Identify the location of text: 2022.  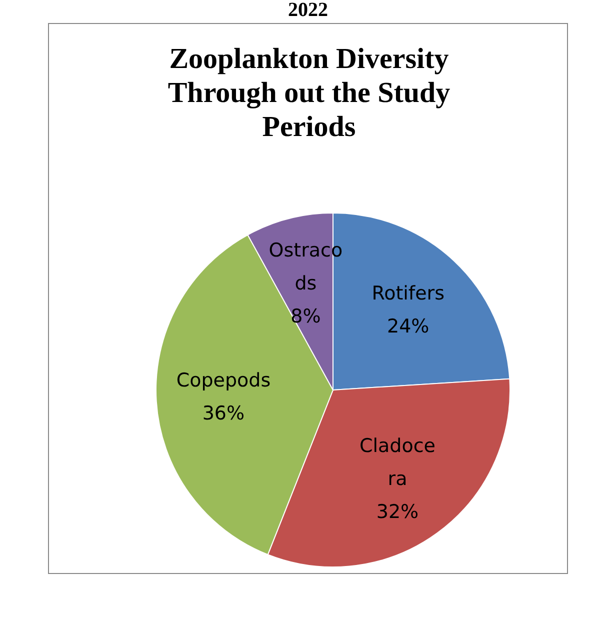
(308, 10).